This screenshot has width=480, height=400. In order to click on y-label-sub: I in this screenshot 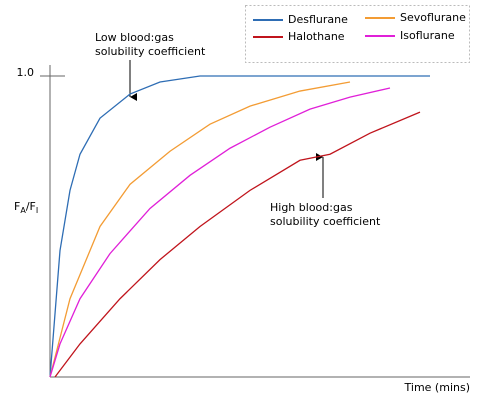, I will do `click(37, 210)`.